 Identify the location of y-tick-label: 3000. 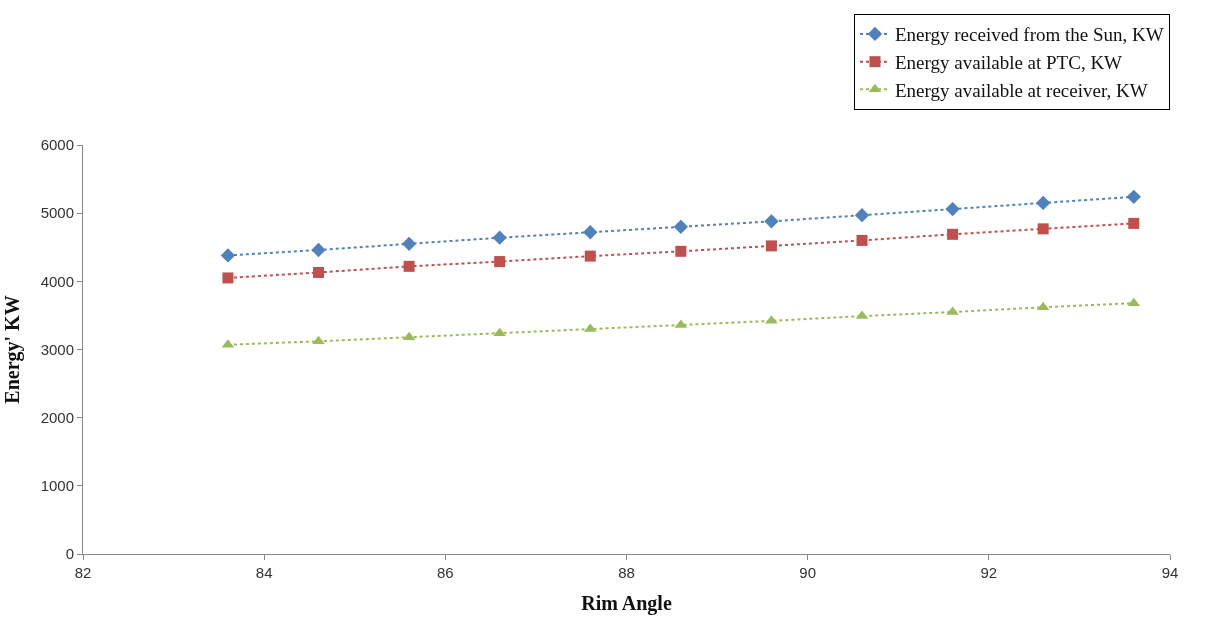
(57, 349).